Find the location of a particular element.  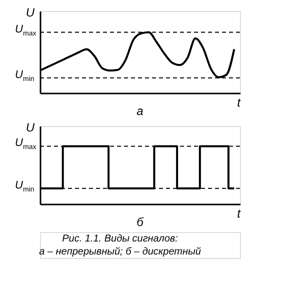

text: а is located at coordinates (140, 111).